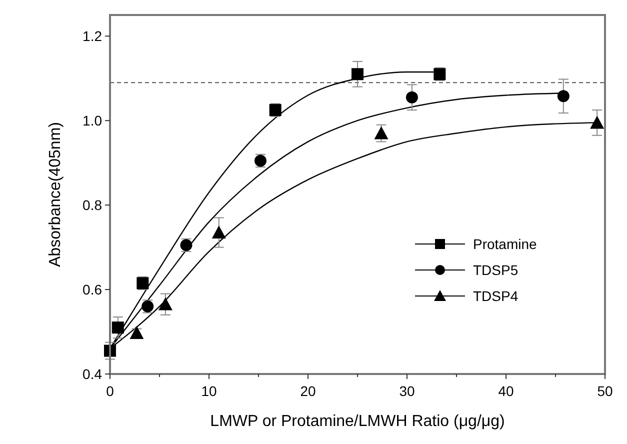  I want to click on x-axis-title: LMWP or Protamine/LMWH Ratio (μg/μg), so click(357, 421).